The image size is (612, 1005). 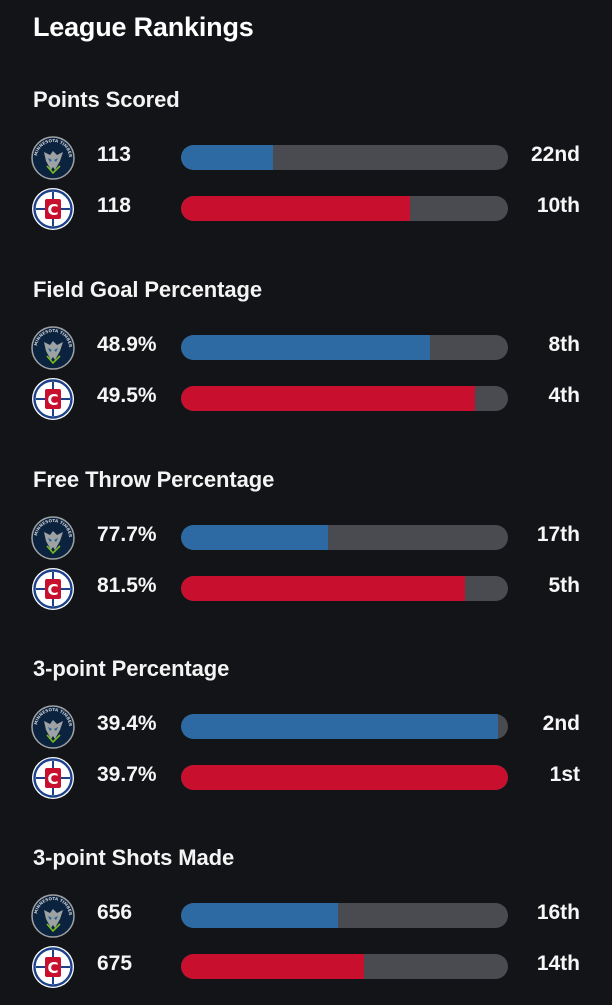 I want to click on stat-value: 48.9%, so click(x=127, y=344).